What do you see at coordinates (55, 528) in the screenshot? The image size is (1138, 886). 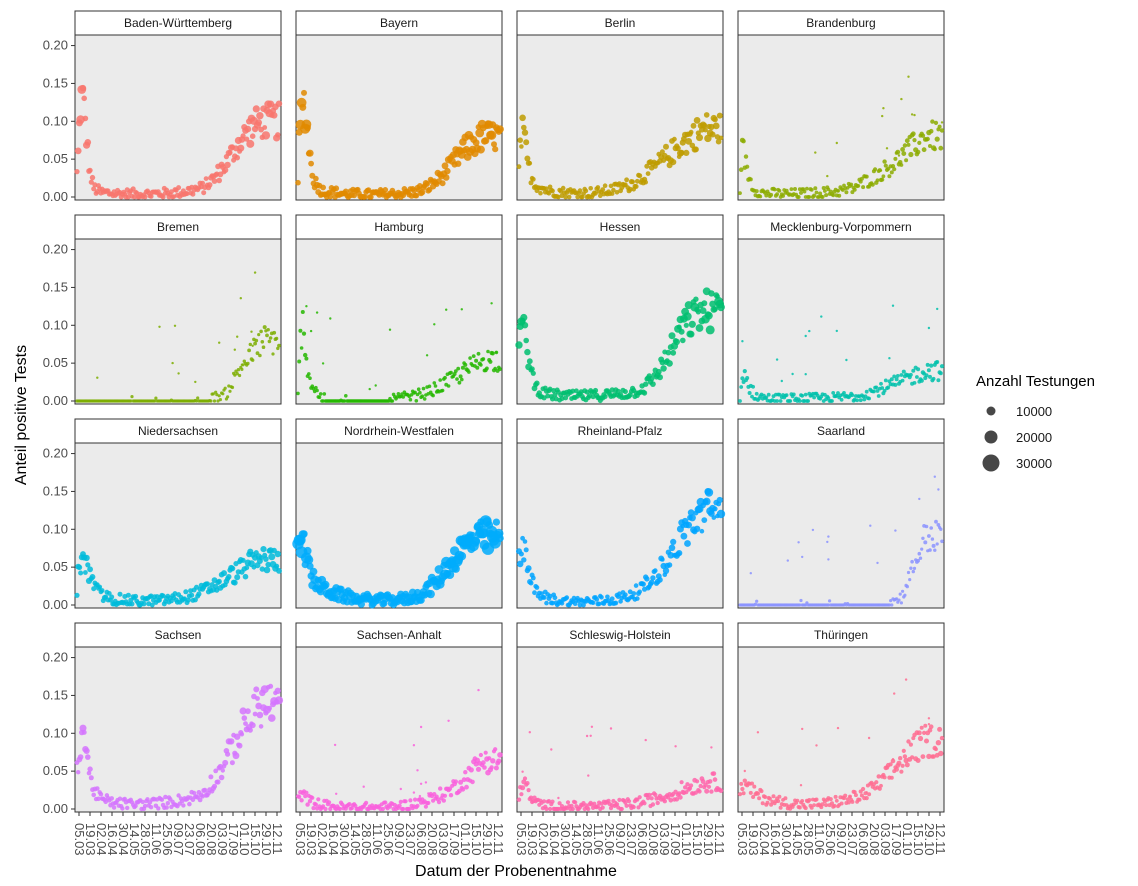 I see `y-tick-label: 0.10` at bounding box center [55, 528].